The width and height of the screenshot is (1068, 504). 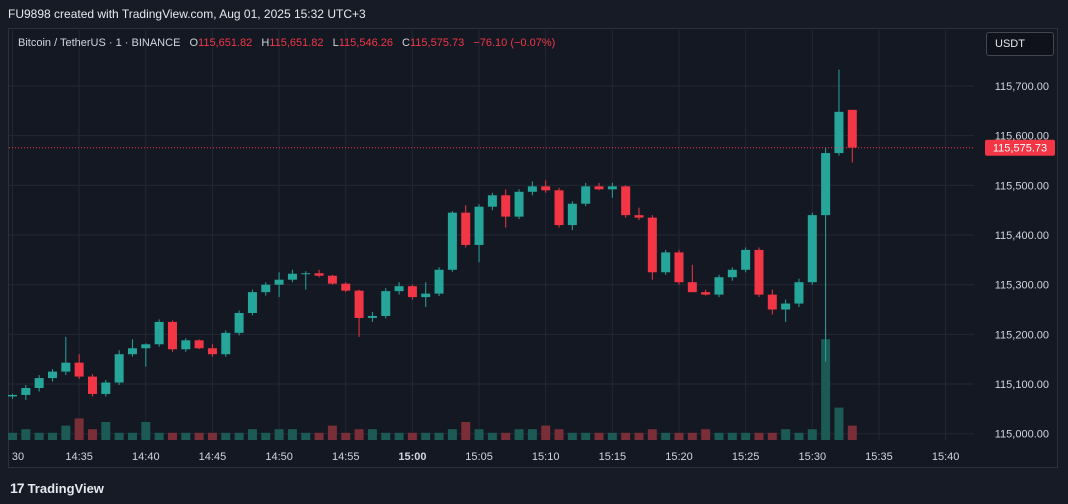 What do you see at coordinates (213, 457) in the screenshot?
I see `time-tick-label: 14:45` at bounding box center [213, 457].